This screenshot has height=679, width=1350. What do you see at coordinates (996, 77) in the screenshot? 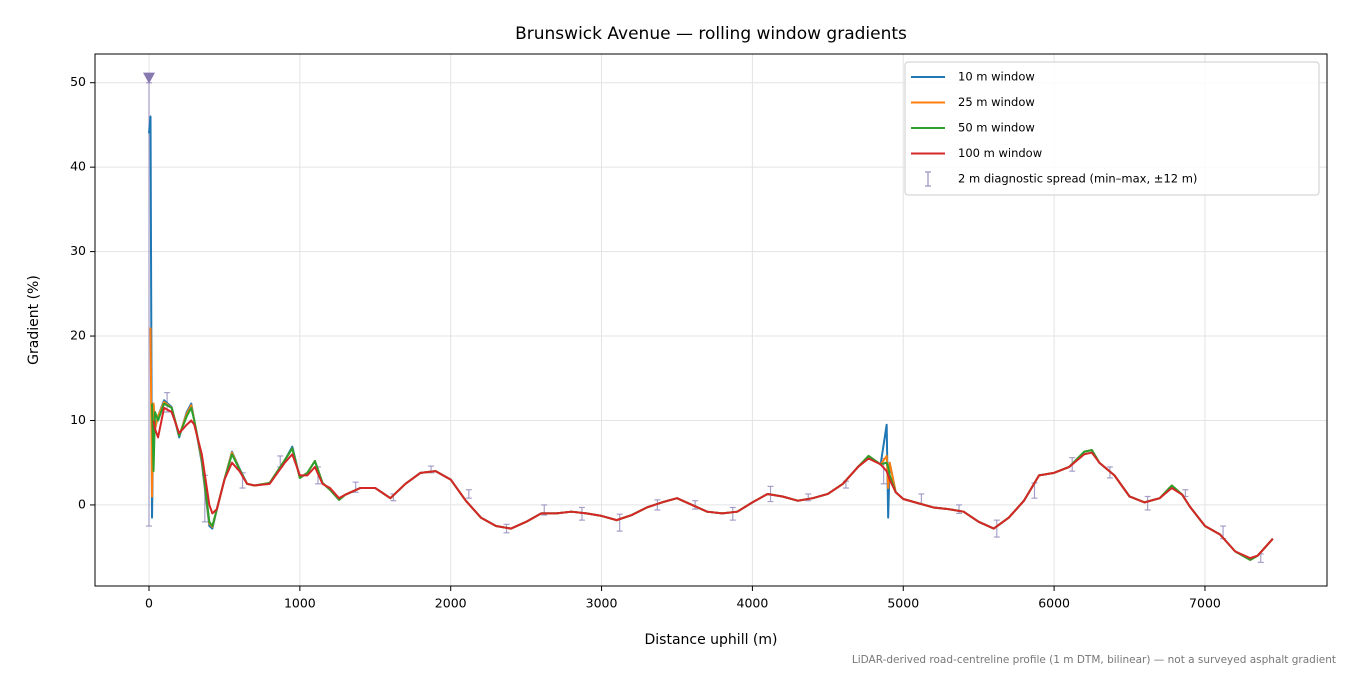
I see `legend-label: 10 m window` at bounding box center [996, 77].